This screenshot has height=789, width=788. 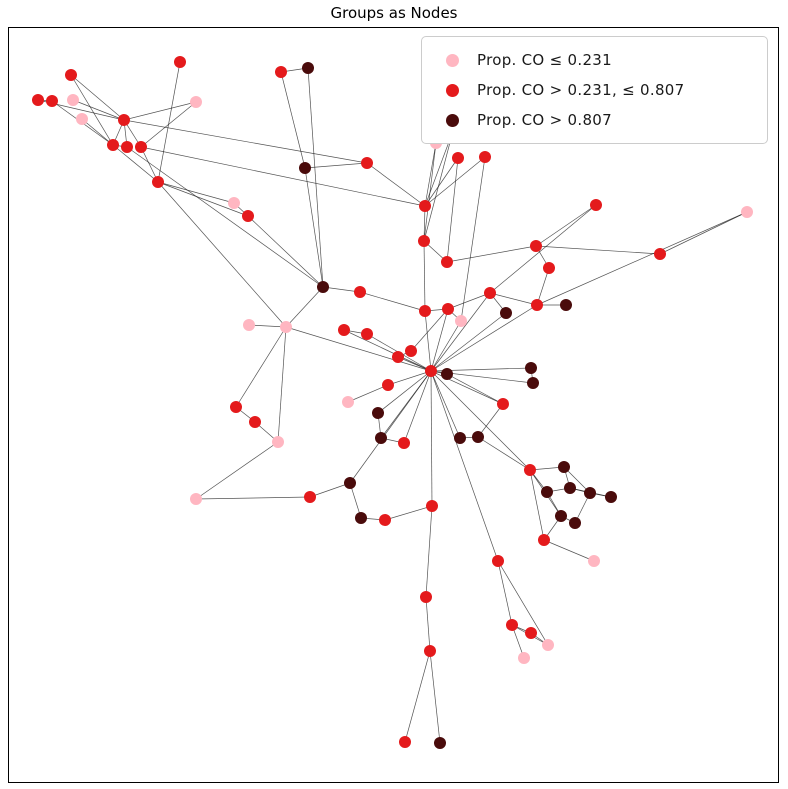 I want to click on legend-label-low: Prop. CO ≤ 0.231, so click(x=544, y=60).